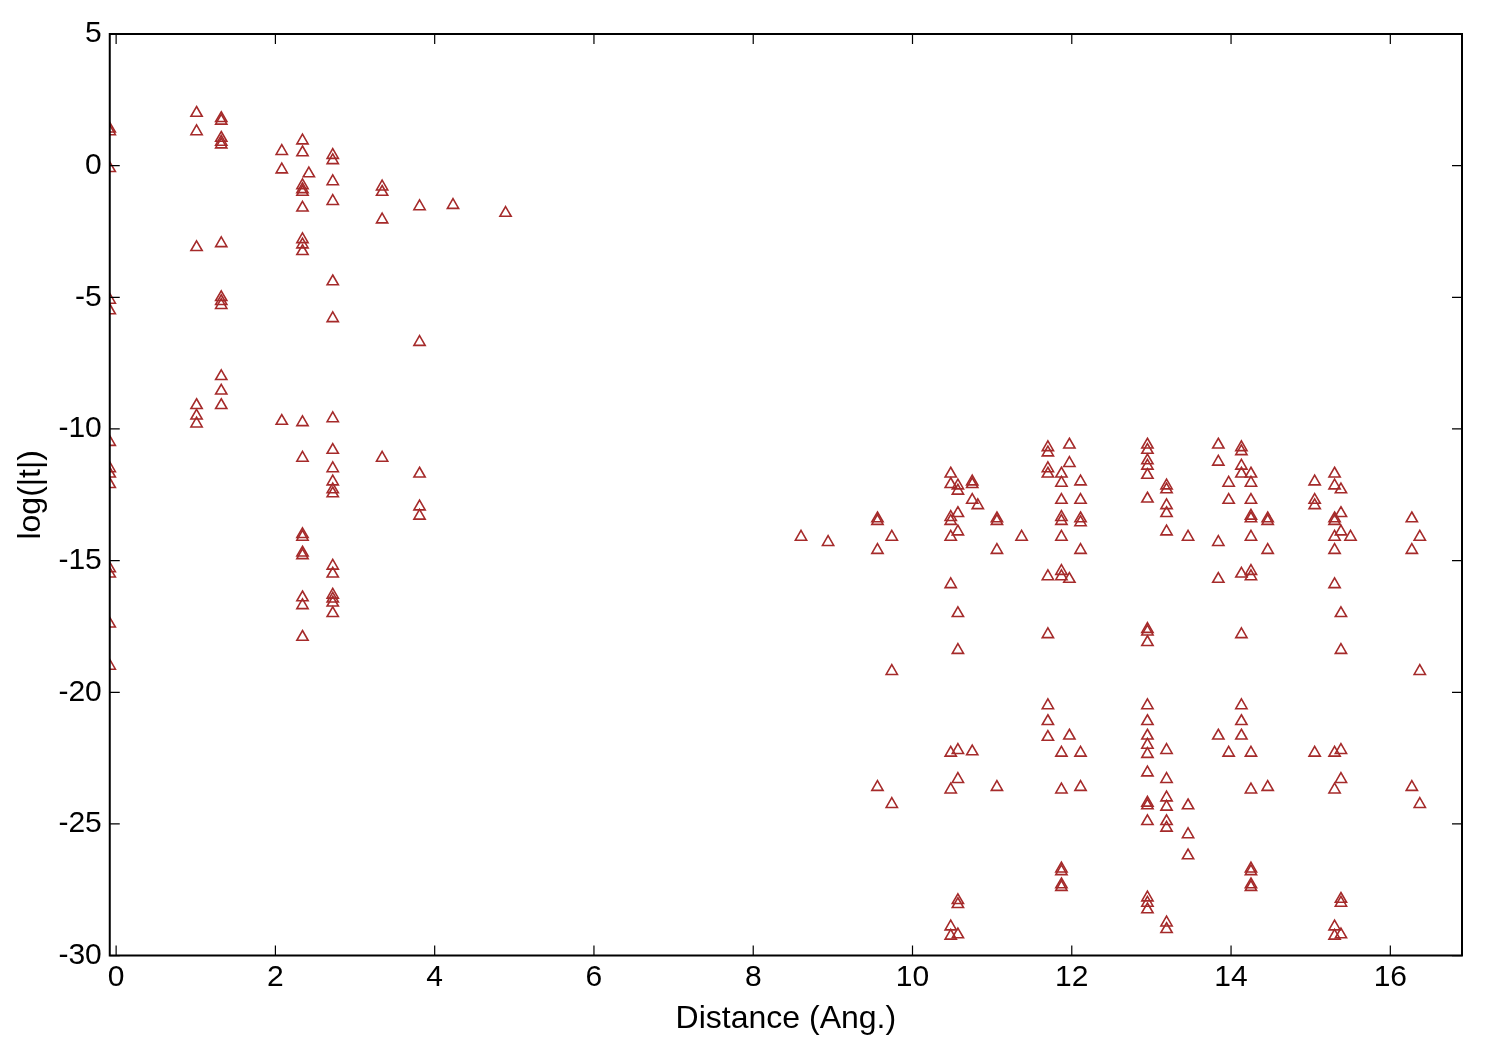  Describe the element at coordinates (80, 822) in the screenshot. I see `y-tick-label: -25` at that location.